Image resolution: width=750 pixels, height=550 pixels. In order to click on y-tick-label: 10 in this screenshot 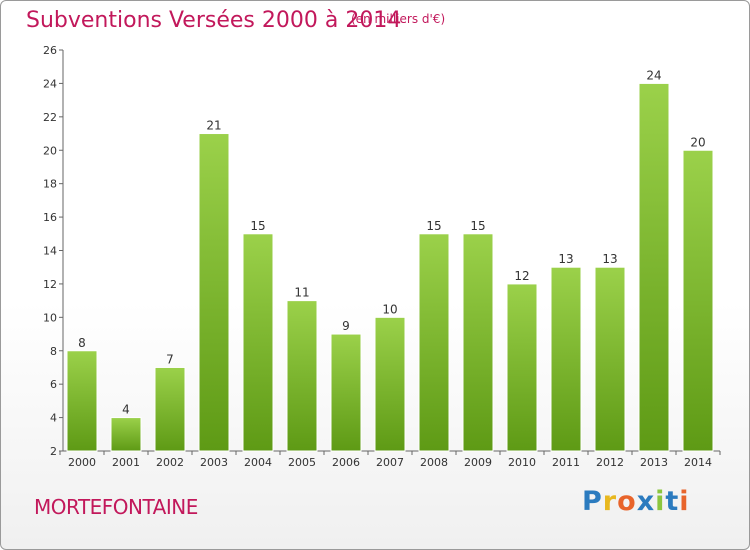, I will do `click(50, 317)`.